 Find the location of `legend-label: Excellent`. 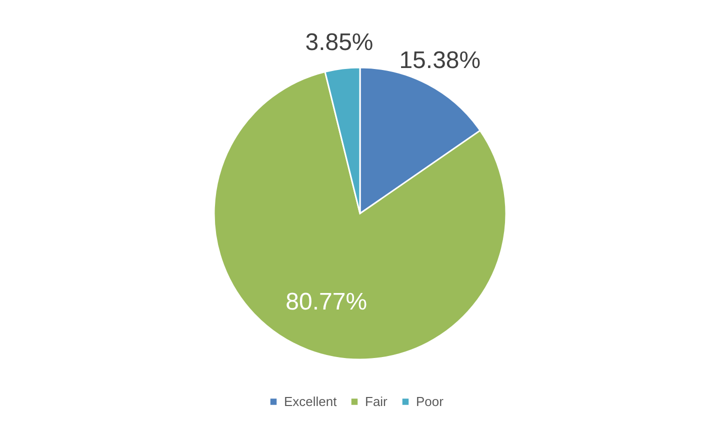

legend-label: Excellent is located at coordinates (311, 401).